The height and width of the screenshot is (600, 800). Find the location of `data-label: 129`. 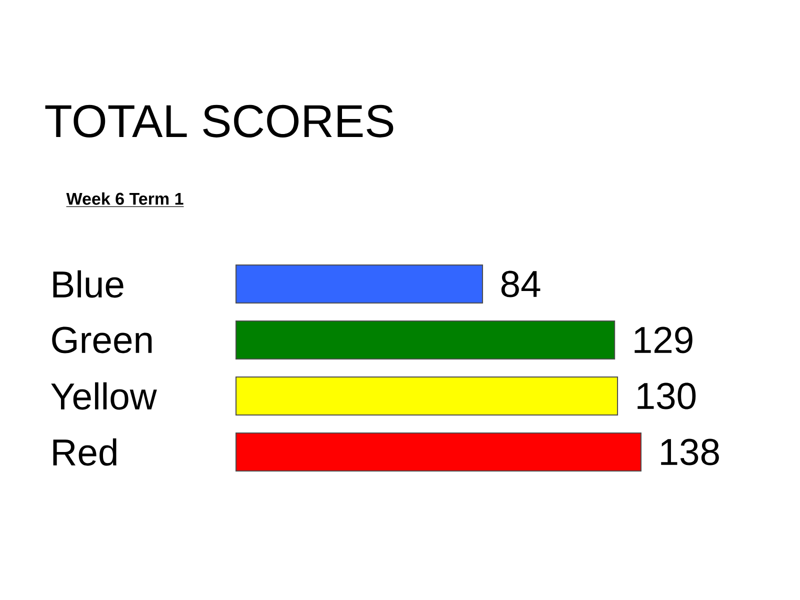

data-label: 129 is located at coordinates (663, 340).